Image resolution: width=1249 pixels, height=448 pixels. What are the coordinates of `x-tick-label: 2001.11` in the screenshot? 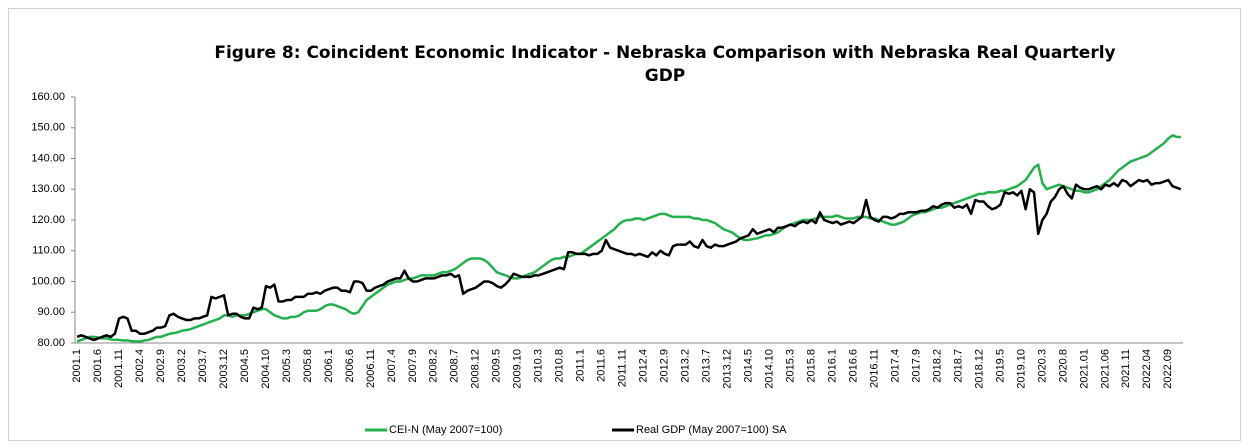 It's located at (119, 368).